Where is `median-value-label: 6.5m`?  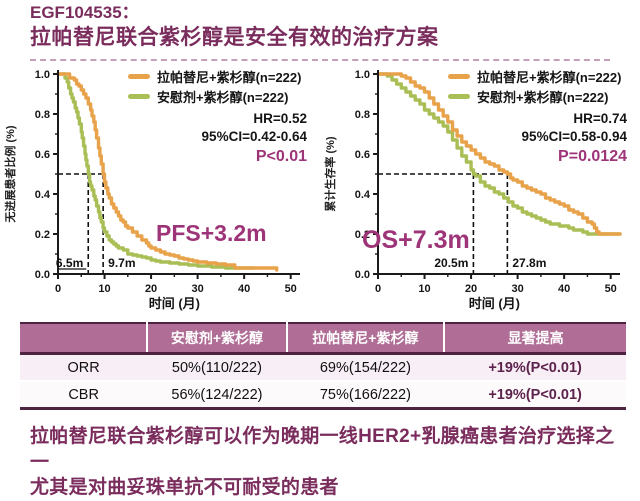
median-value-label: 6.5m is located at coordinates (69, 263).